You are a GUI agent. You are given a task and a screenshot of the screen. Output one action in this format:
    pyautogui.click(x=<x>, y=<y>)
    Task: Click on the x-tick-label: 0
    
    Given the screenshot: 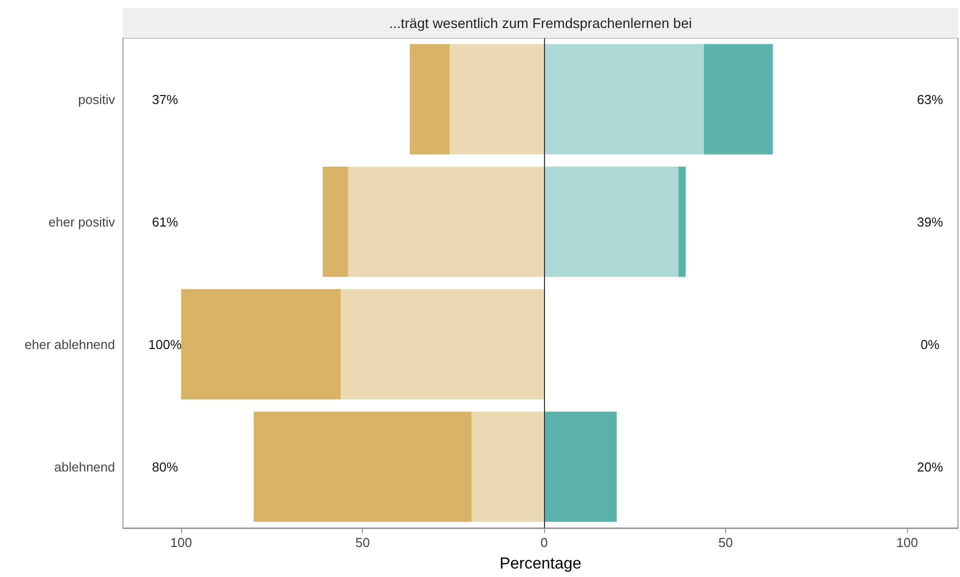 What is the action you would take?
    pyautogui.click(x=544, y=542)
    